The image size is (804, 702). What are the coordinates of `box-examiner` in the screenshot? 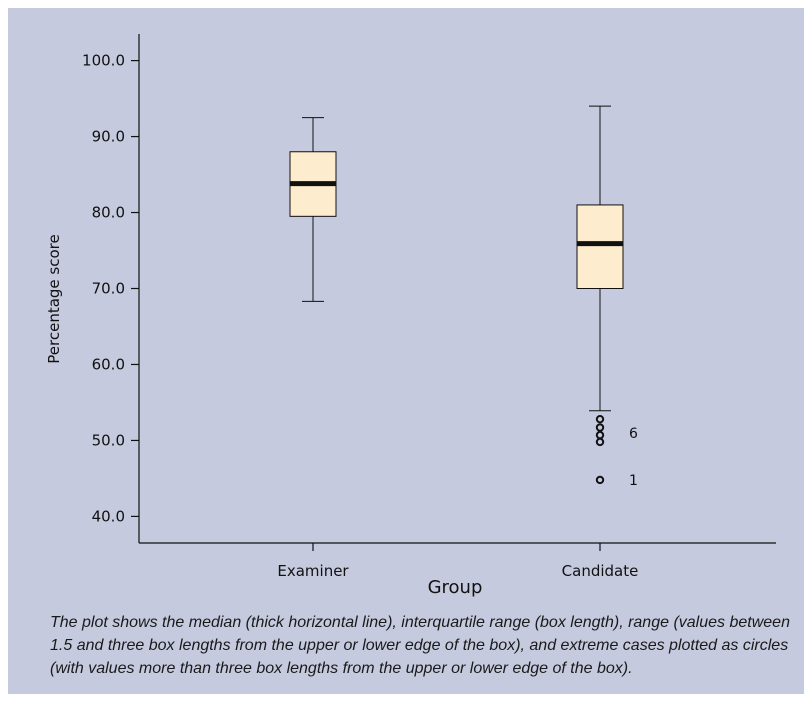 It's located at (313, 209).